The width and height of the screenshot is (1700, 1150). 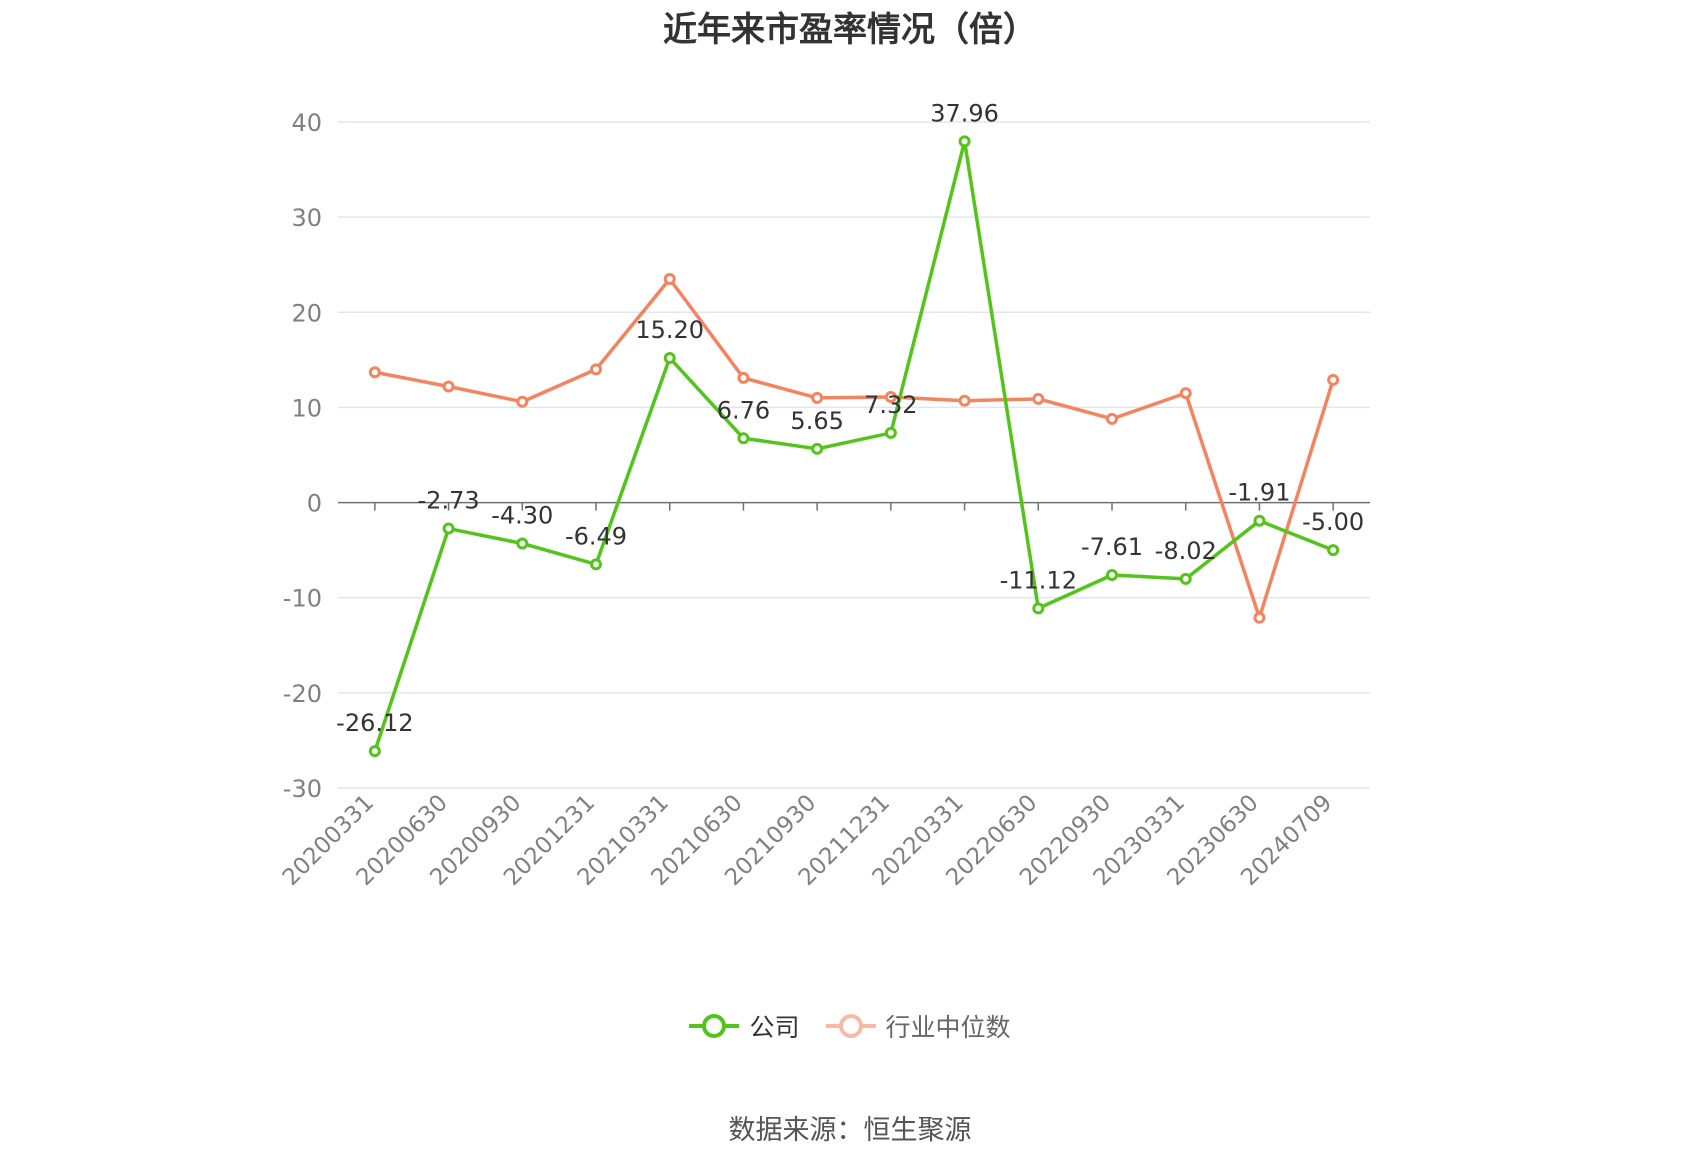 I want to click on y-tick-label: -30, so click(x=302, y=789).